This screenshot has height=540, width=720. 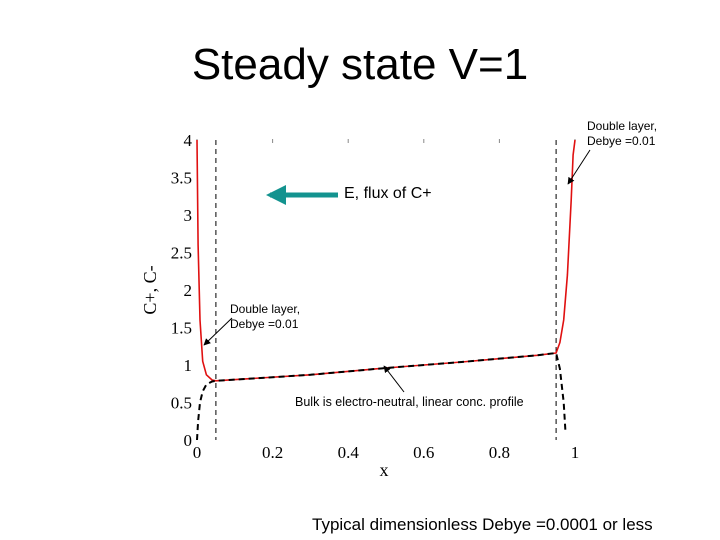 I want to click on dl-right-annotation: Double layer, Debye =0.01, so click(x=622, y=134).